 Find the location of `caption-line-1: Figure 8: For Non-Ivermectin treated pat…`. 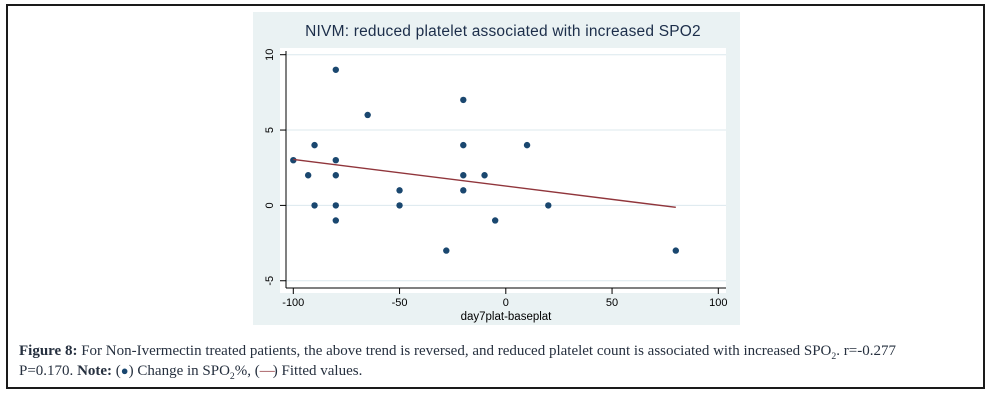

caption-line-1: Figure 8: For Non-Ivermectin treated pat… is located at coordinates (500, 351).